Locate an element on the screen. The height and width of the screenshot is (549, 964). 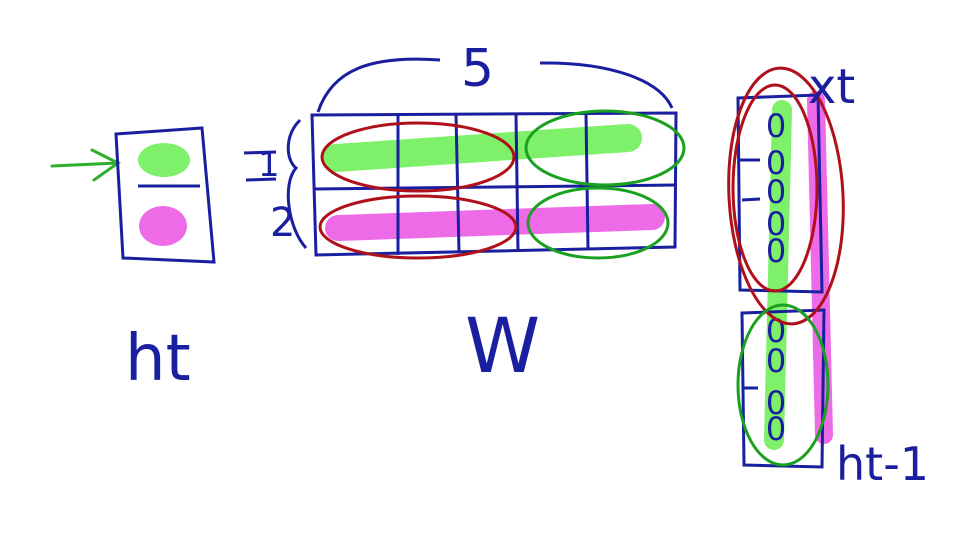
x-t-label: xt is located at coordinates (831, 87).